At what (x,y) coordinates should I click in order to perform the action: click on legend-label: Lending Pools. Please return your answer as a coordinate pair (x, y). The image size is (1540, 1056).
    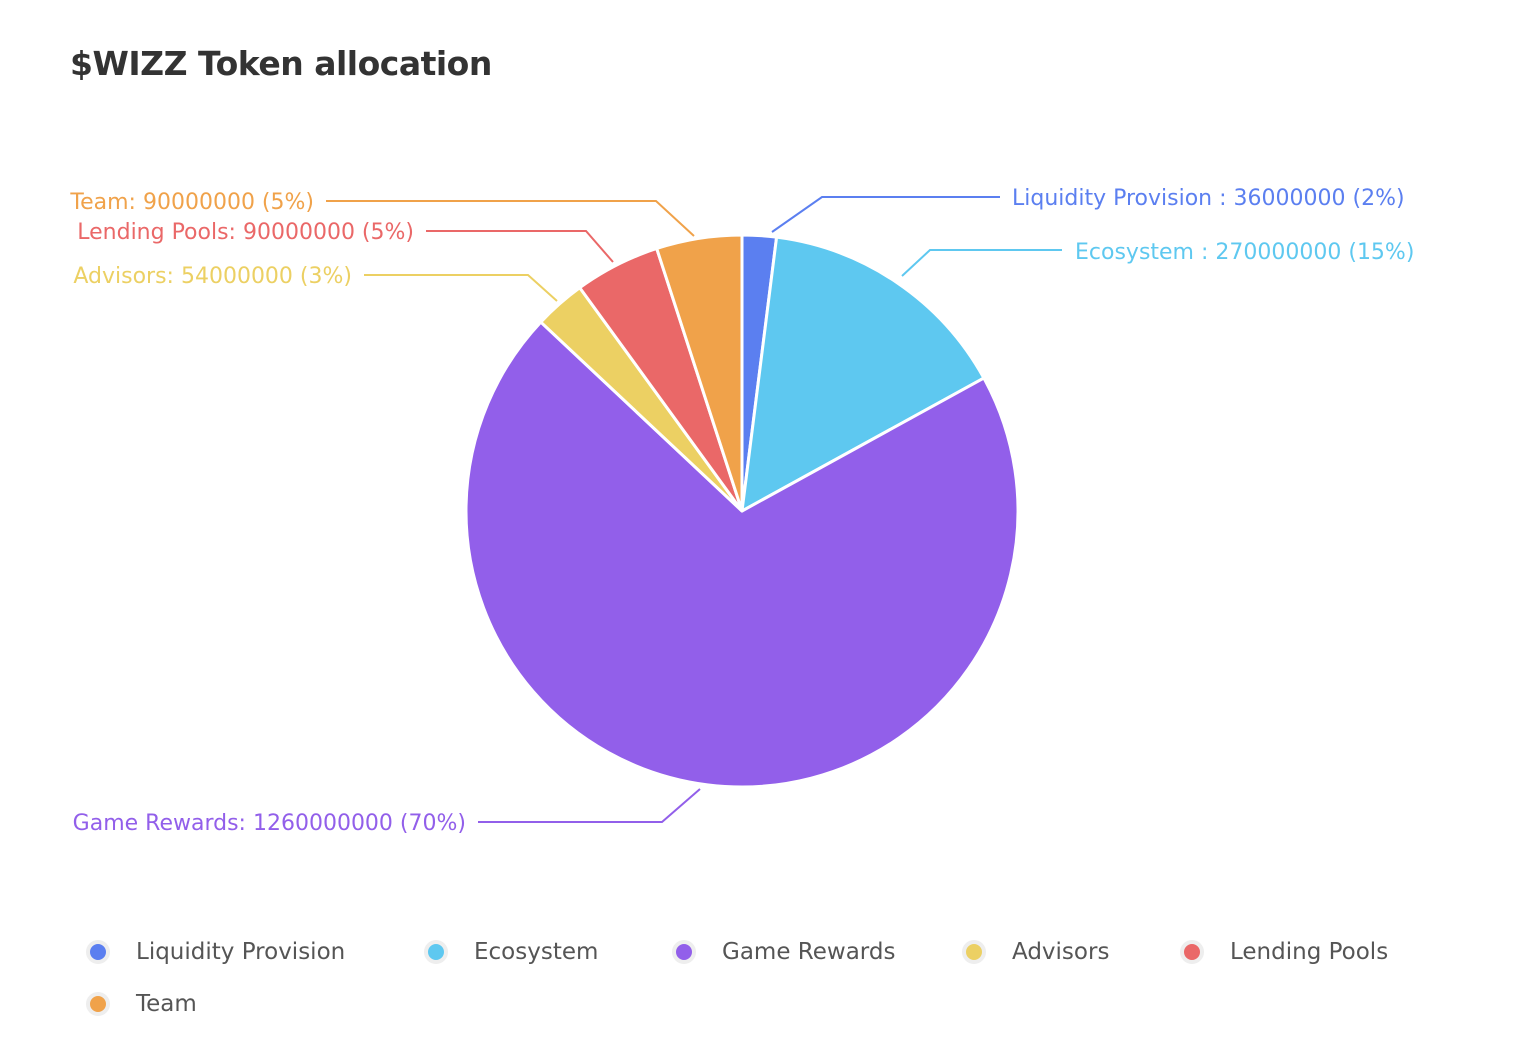
    Looking at the image, I should click on (1309, 952).